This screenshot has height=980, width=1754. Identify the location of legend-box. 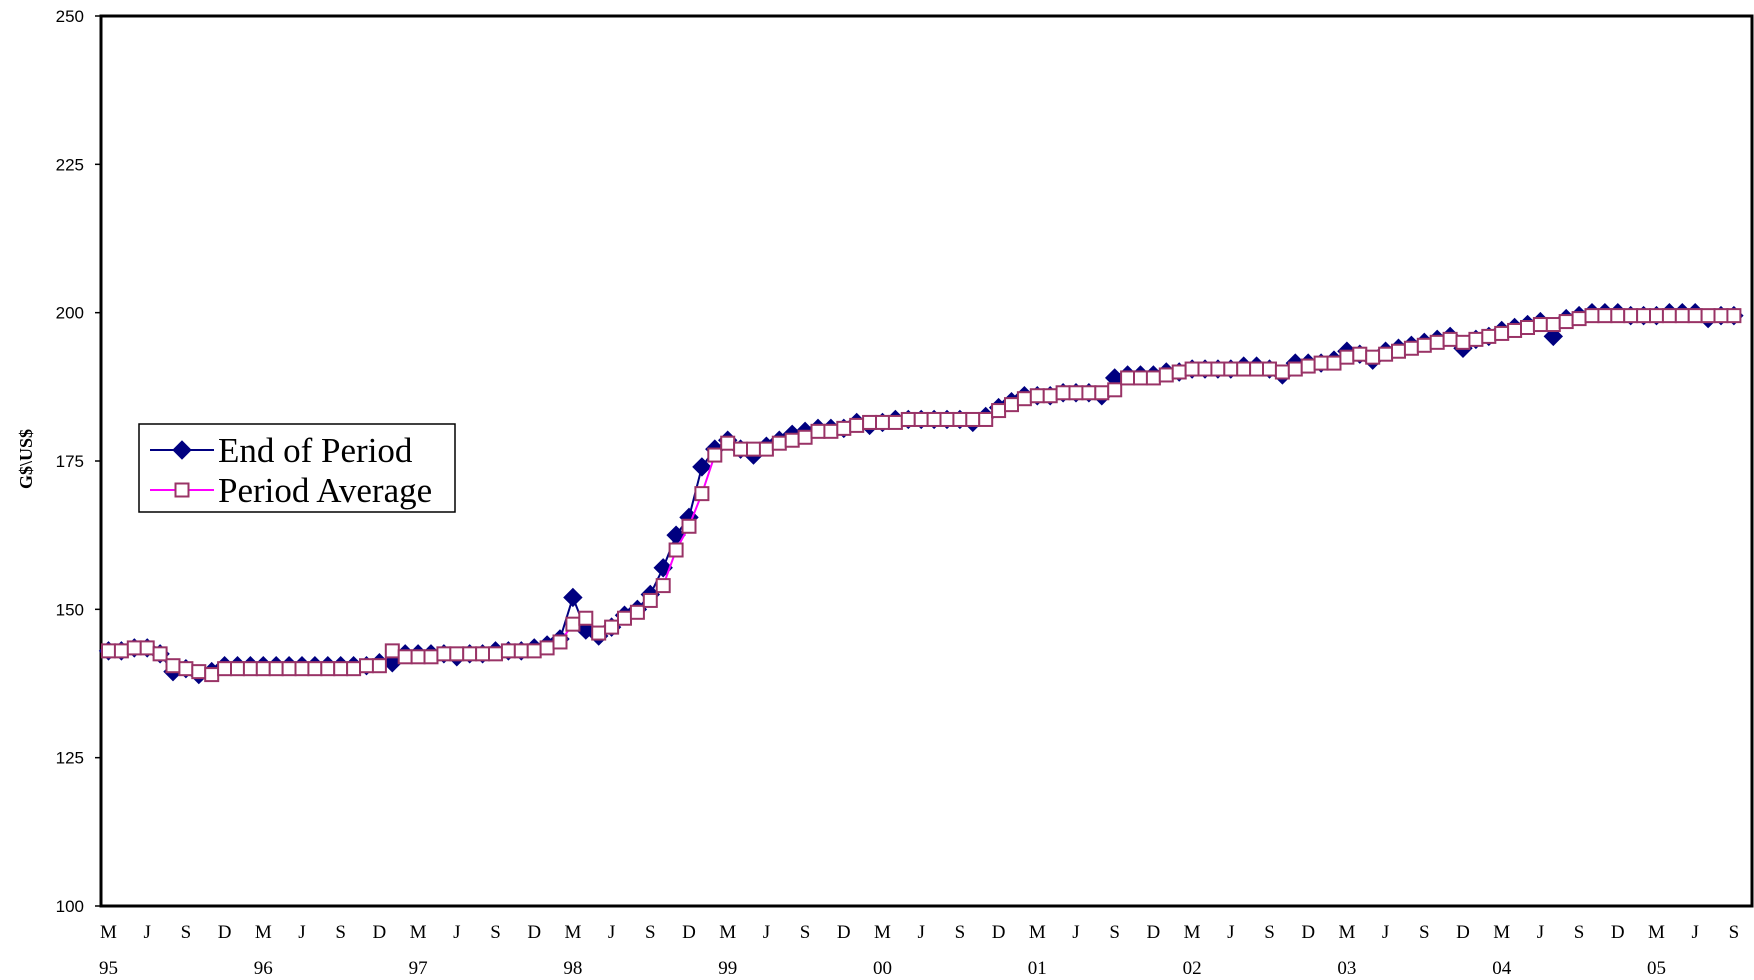
(297, 468).